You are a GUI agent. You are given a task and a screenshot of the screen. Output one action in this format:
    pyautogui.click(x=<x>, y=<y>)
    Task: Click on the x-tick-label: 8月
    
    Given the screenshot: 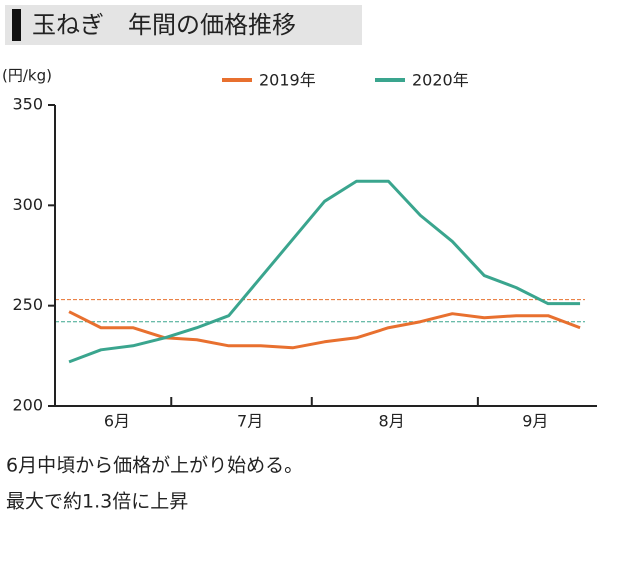 What is the action you would take?
    pyautogui.click(x=392, y=421)
    